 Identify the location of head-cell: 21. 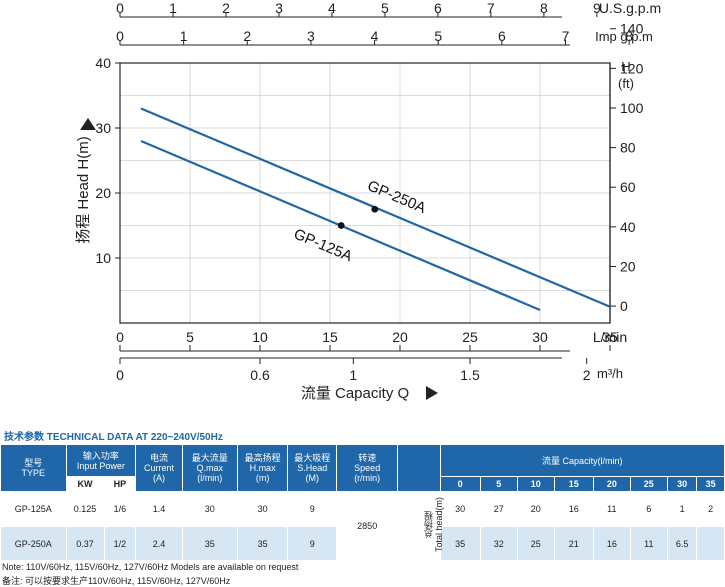
(573, 543).